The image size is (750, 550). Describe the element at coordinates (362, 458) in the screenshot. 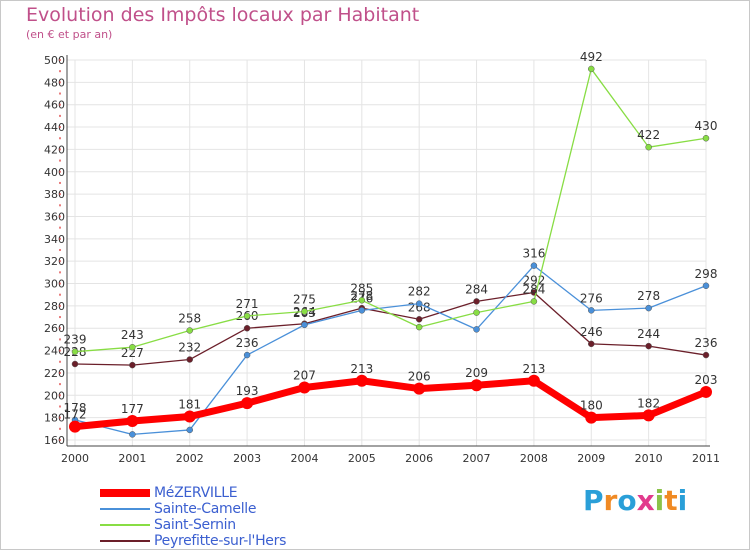

I see `x-tick-label: 2005` at that location.